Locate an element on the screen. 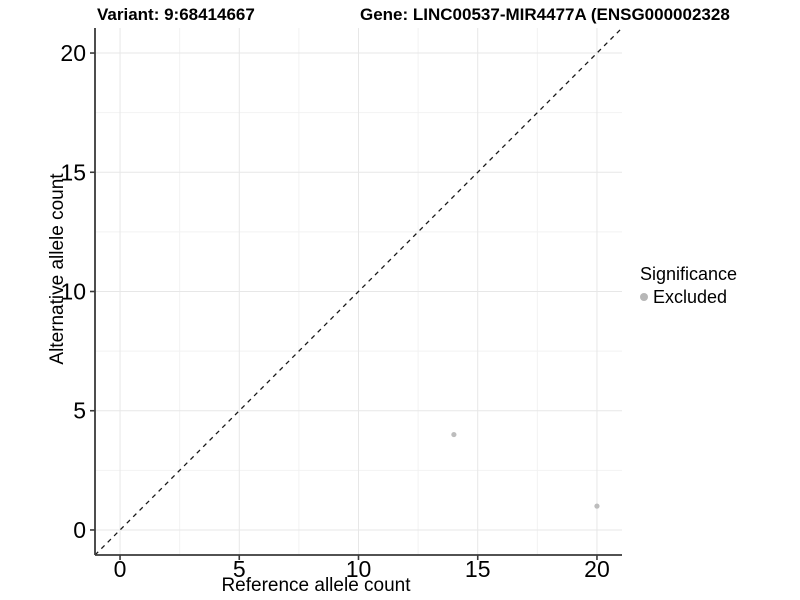 The height and width of the screenshot is (600, 800). legend-item: Excluded is located at coordinates (688, 297).